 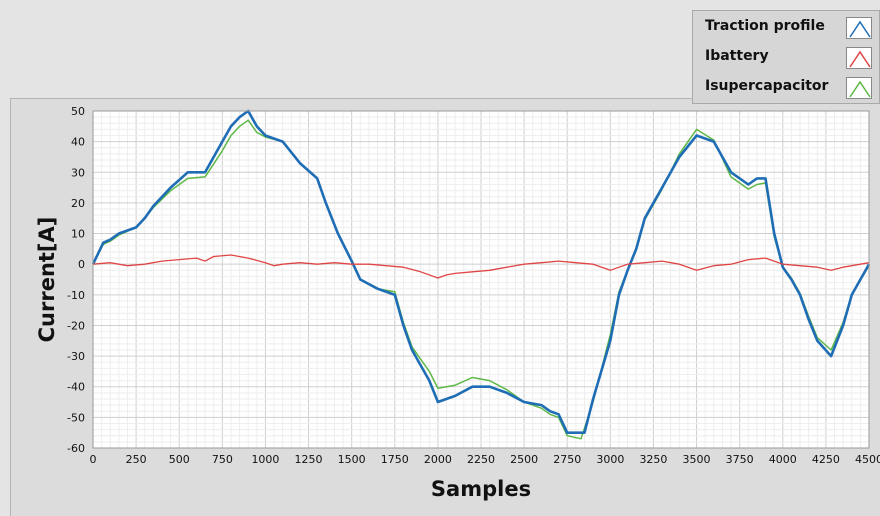 I want to click on legend-label: Ibattery, so click(x=737, y=56).